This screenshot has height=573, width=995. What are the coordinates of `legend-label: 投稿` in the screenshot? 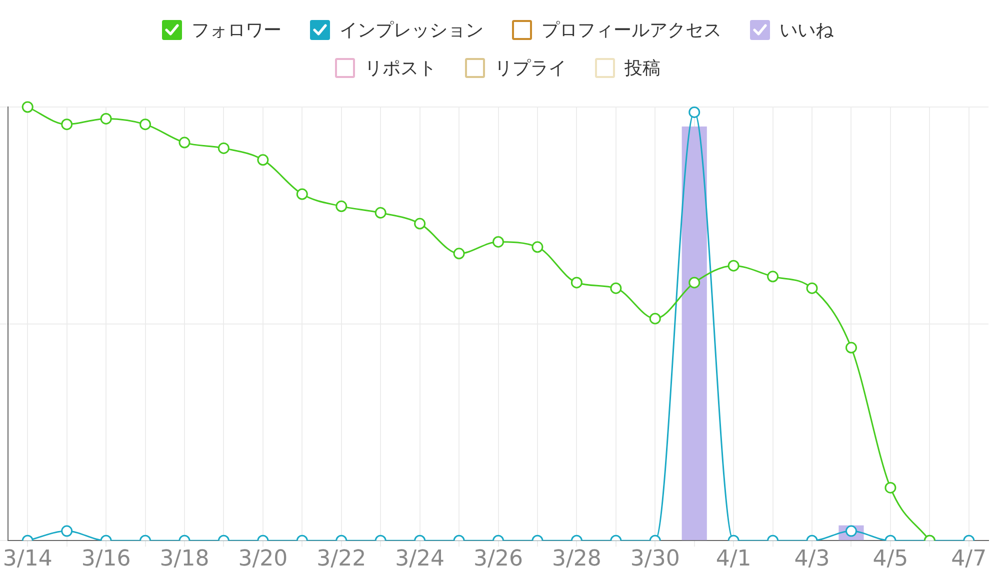 It's located at (642, 68).